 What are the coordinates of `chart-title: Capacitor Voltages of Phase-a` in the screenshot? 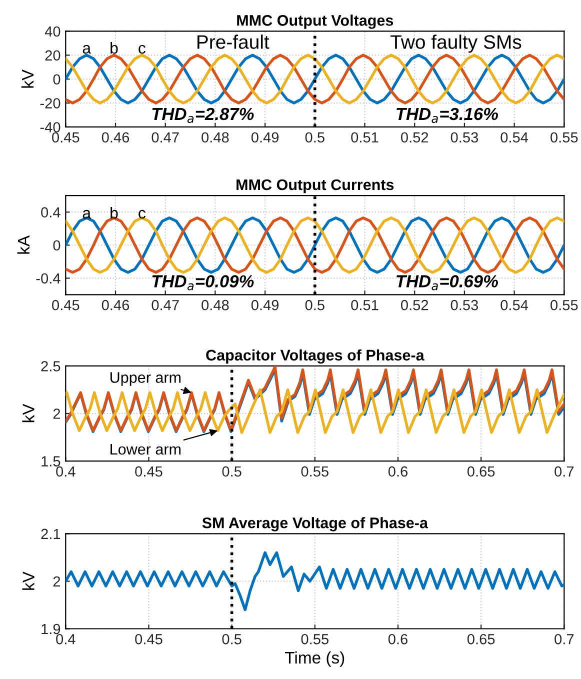 It's located at (315, 356).